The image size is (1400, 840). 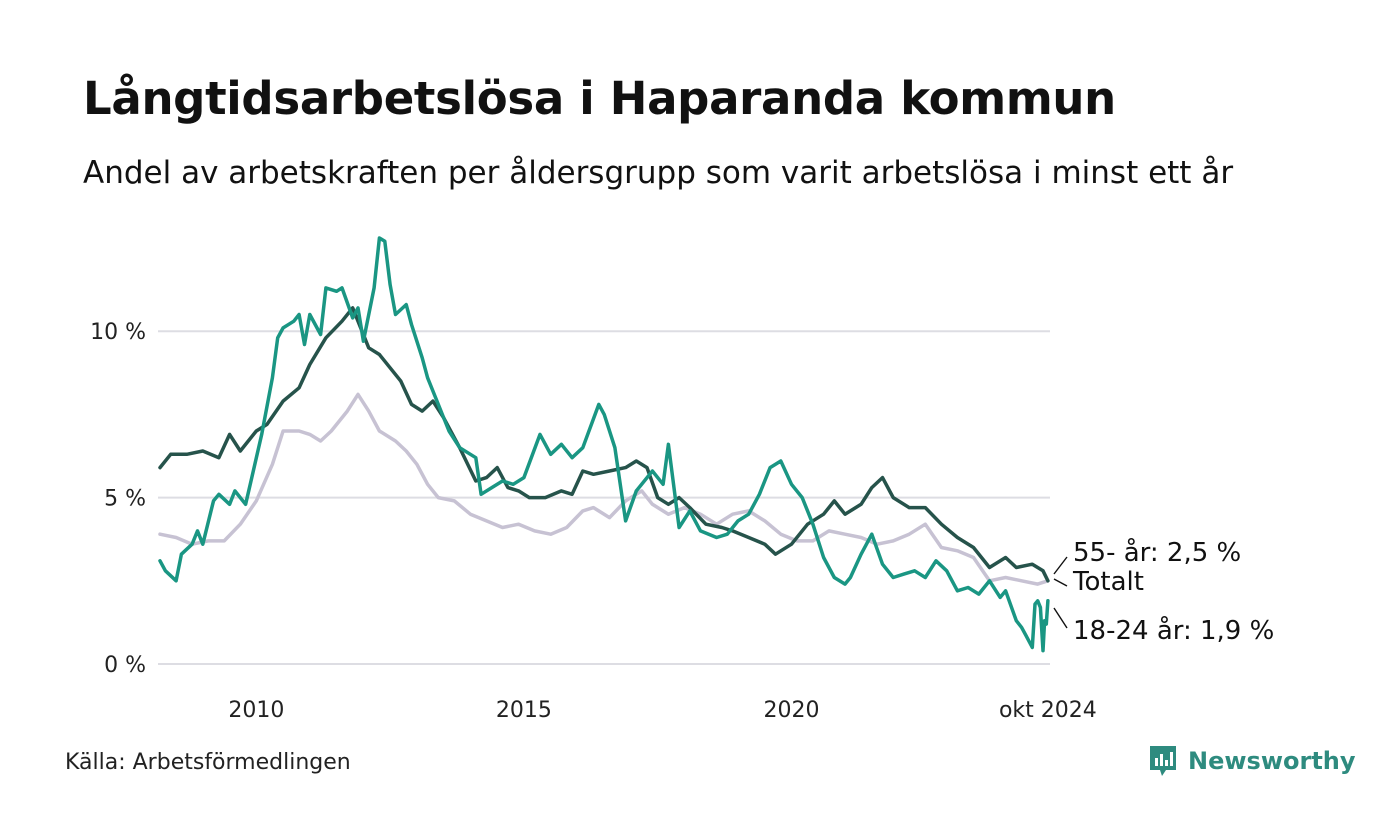 What do you see at coordinates (208, 762) in the screenshot?
I see `source-note: Källa: Arbetsförmedlingen` at bounding box center [208, 762].